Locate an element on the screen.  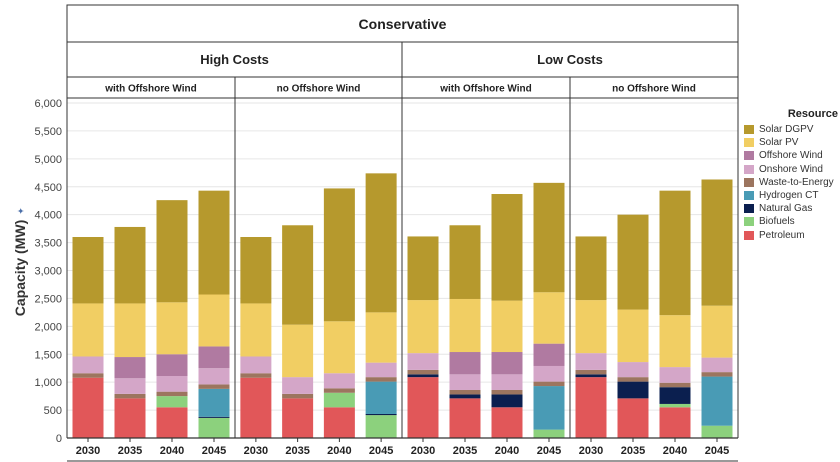
legend-item-biofuels: Biofuels is located at coordinates (792, 221).